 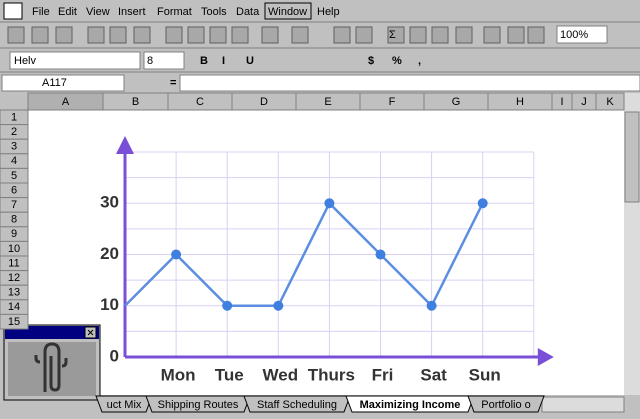 I want to click on name-box, so click(x=63, y=83).